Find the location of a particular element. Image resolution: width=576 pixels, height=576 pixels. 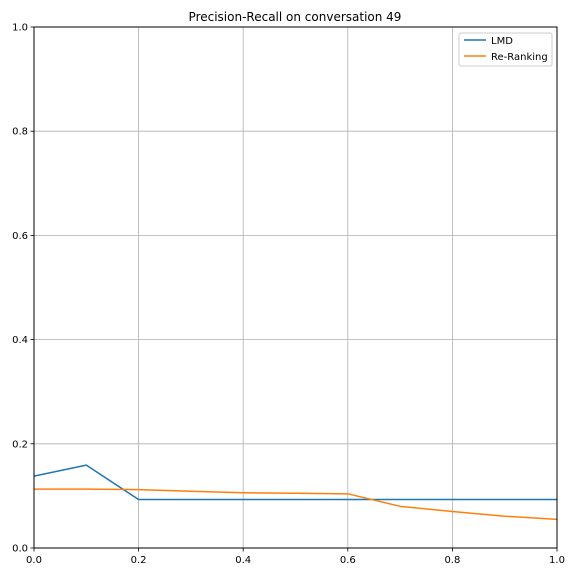

y-tick-label: 0.6 is located at coordinates (20, 236).